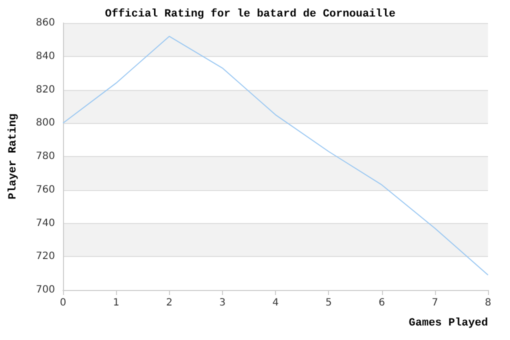 Image resolution: width=510 pixels, height=340 pixels. Describe the element at coordinates (448, 324) in the screenshot. I see `x-axis-title: Games Played` at that location.